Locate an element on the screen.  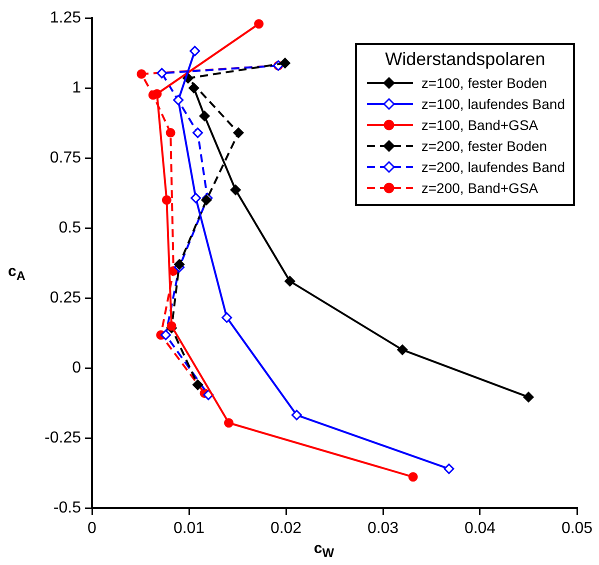
x-tick-label: 0.03 is located at coordinates (383, 529).